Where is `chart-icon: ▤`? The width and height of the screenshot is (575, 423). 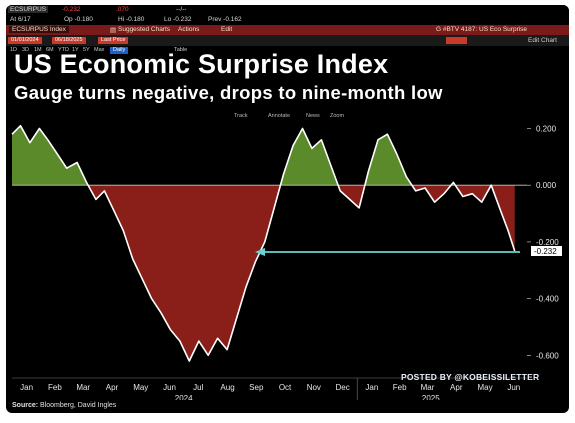 chart-icon: ▤ is located at coordinates (113, 30).